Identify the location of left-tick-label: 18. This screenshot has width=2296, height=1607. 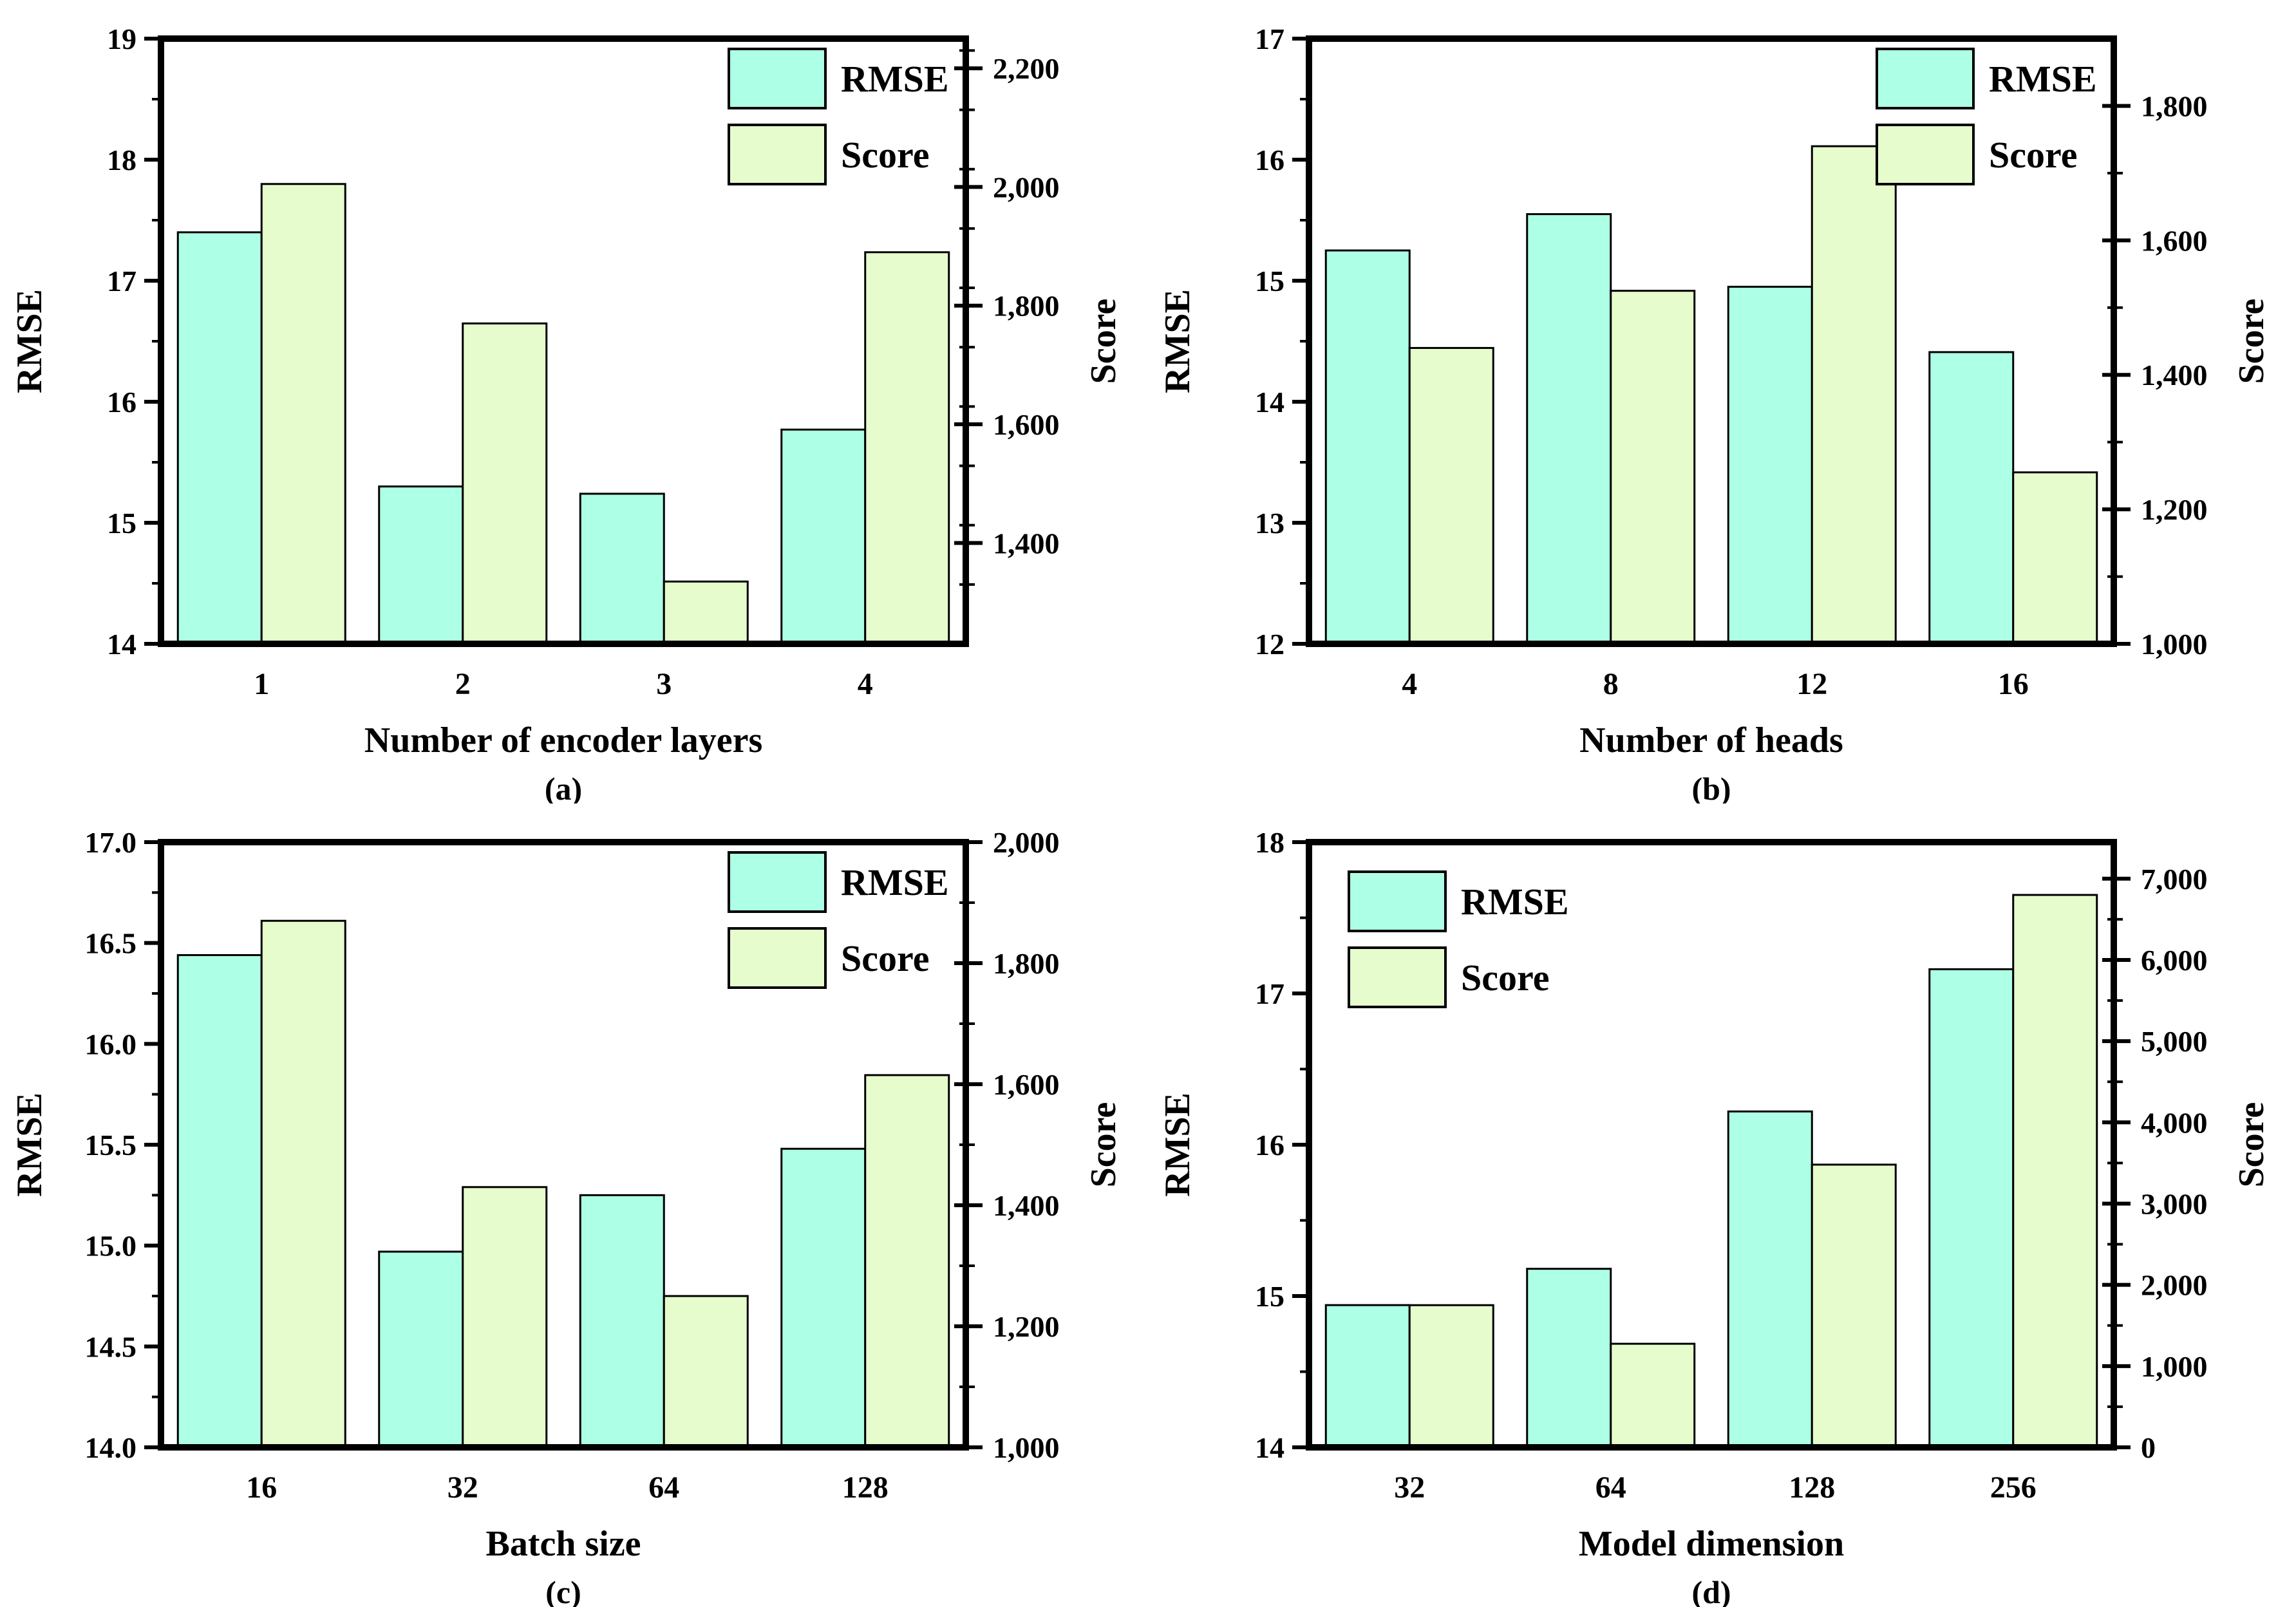
(121, 160).